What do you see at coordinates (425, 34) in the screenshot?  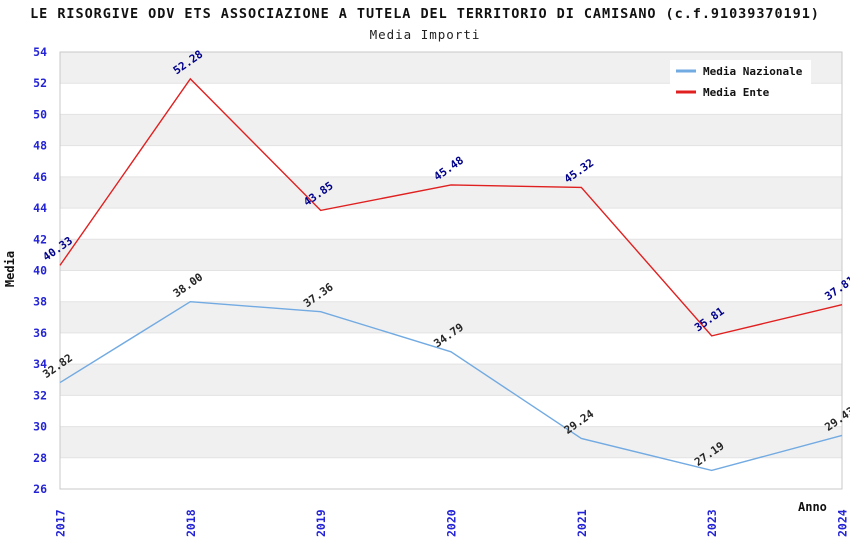 I see `chart-subtitle: Media Importi` at bounding box center [425, 34].